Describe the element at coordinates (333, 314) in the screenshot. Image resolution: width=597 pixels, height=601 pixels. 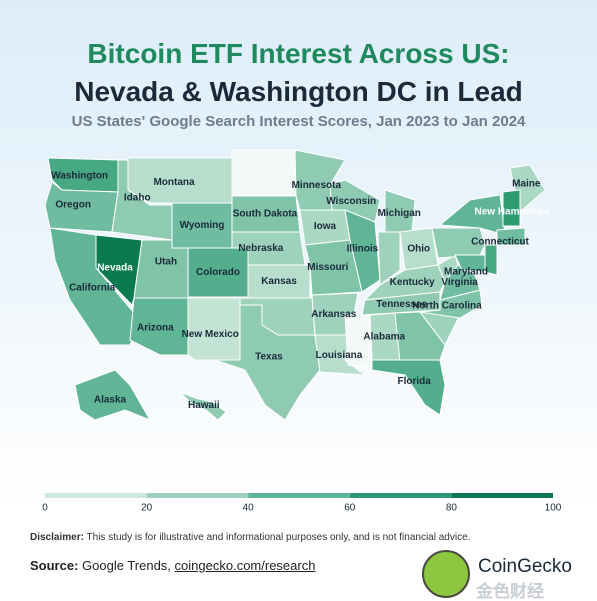
I see `state-label: Arkansas` at that location.